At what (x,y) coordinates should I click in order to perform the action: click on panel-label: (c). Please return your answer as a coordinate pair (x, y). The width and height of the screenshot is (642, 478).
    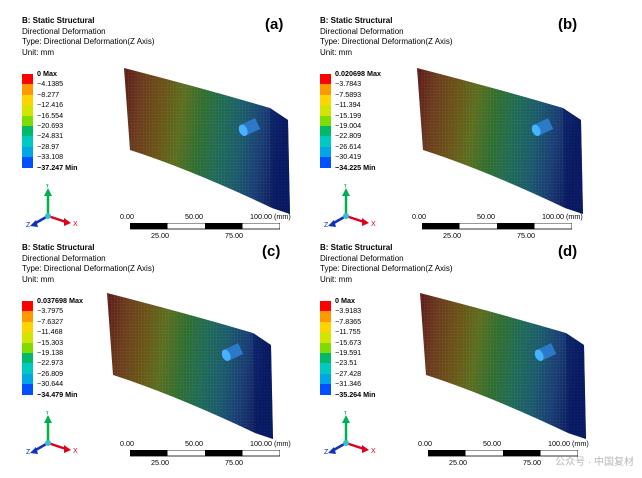
    Looking at the image, I should click on (271, 251).